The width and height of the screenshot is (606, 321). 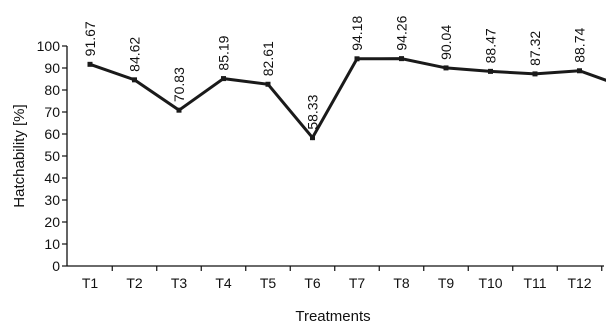 What do you see at coordinates (134, 283) in the screenshot?
I see `x-tick-label: T2` at bounding box center [134, 283].